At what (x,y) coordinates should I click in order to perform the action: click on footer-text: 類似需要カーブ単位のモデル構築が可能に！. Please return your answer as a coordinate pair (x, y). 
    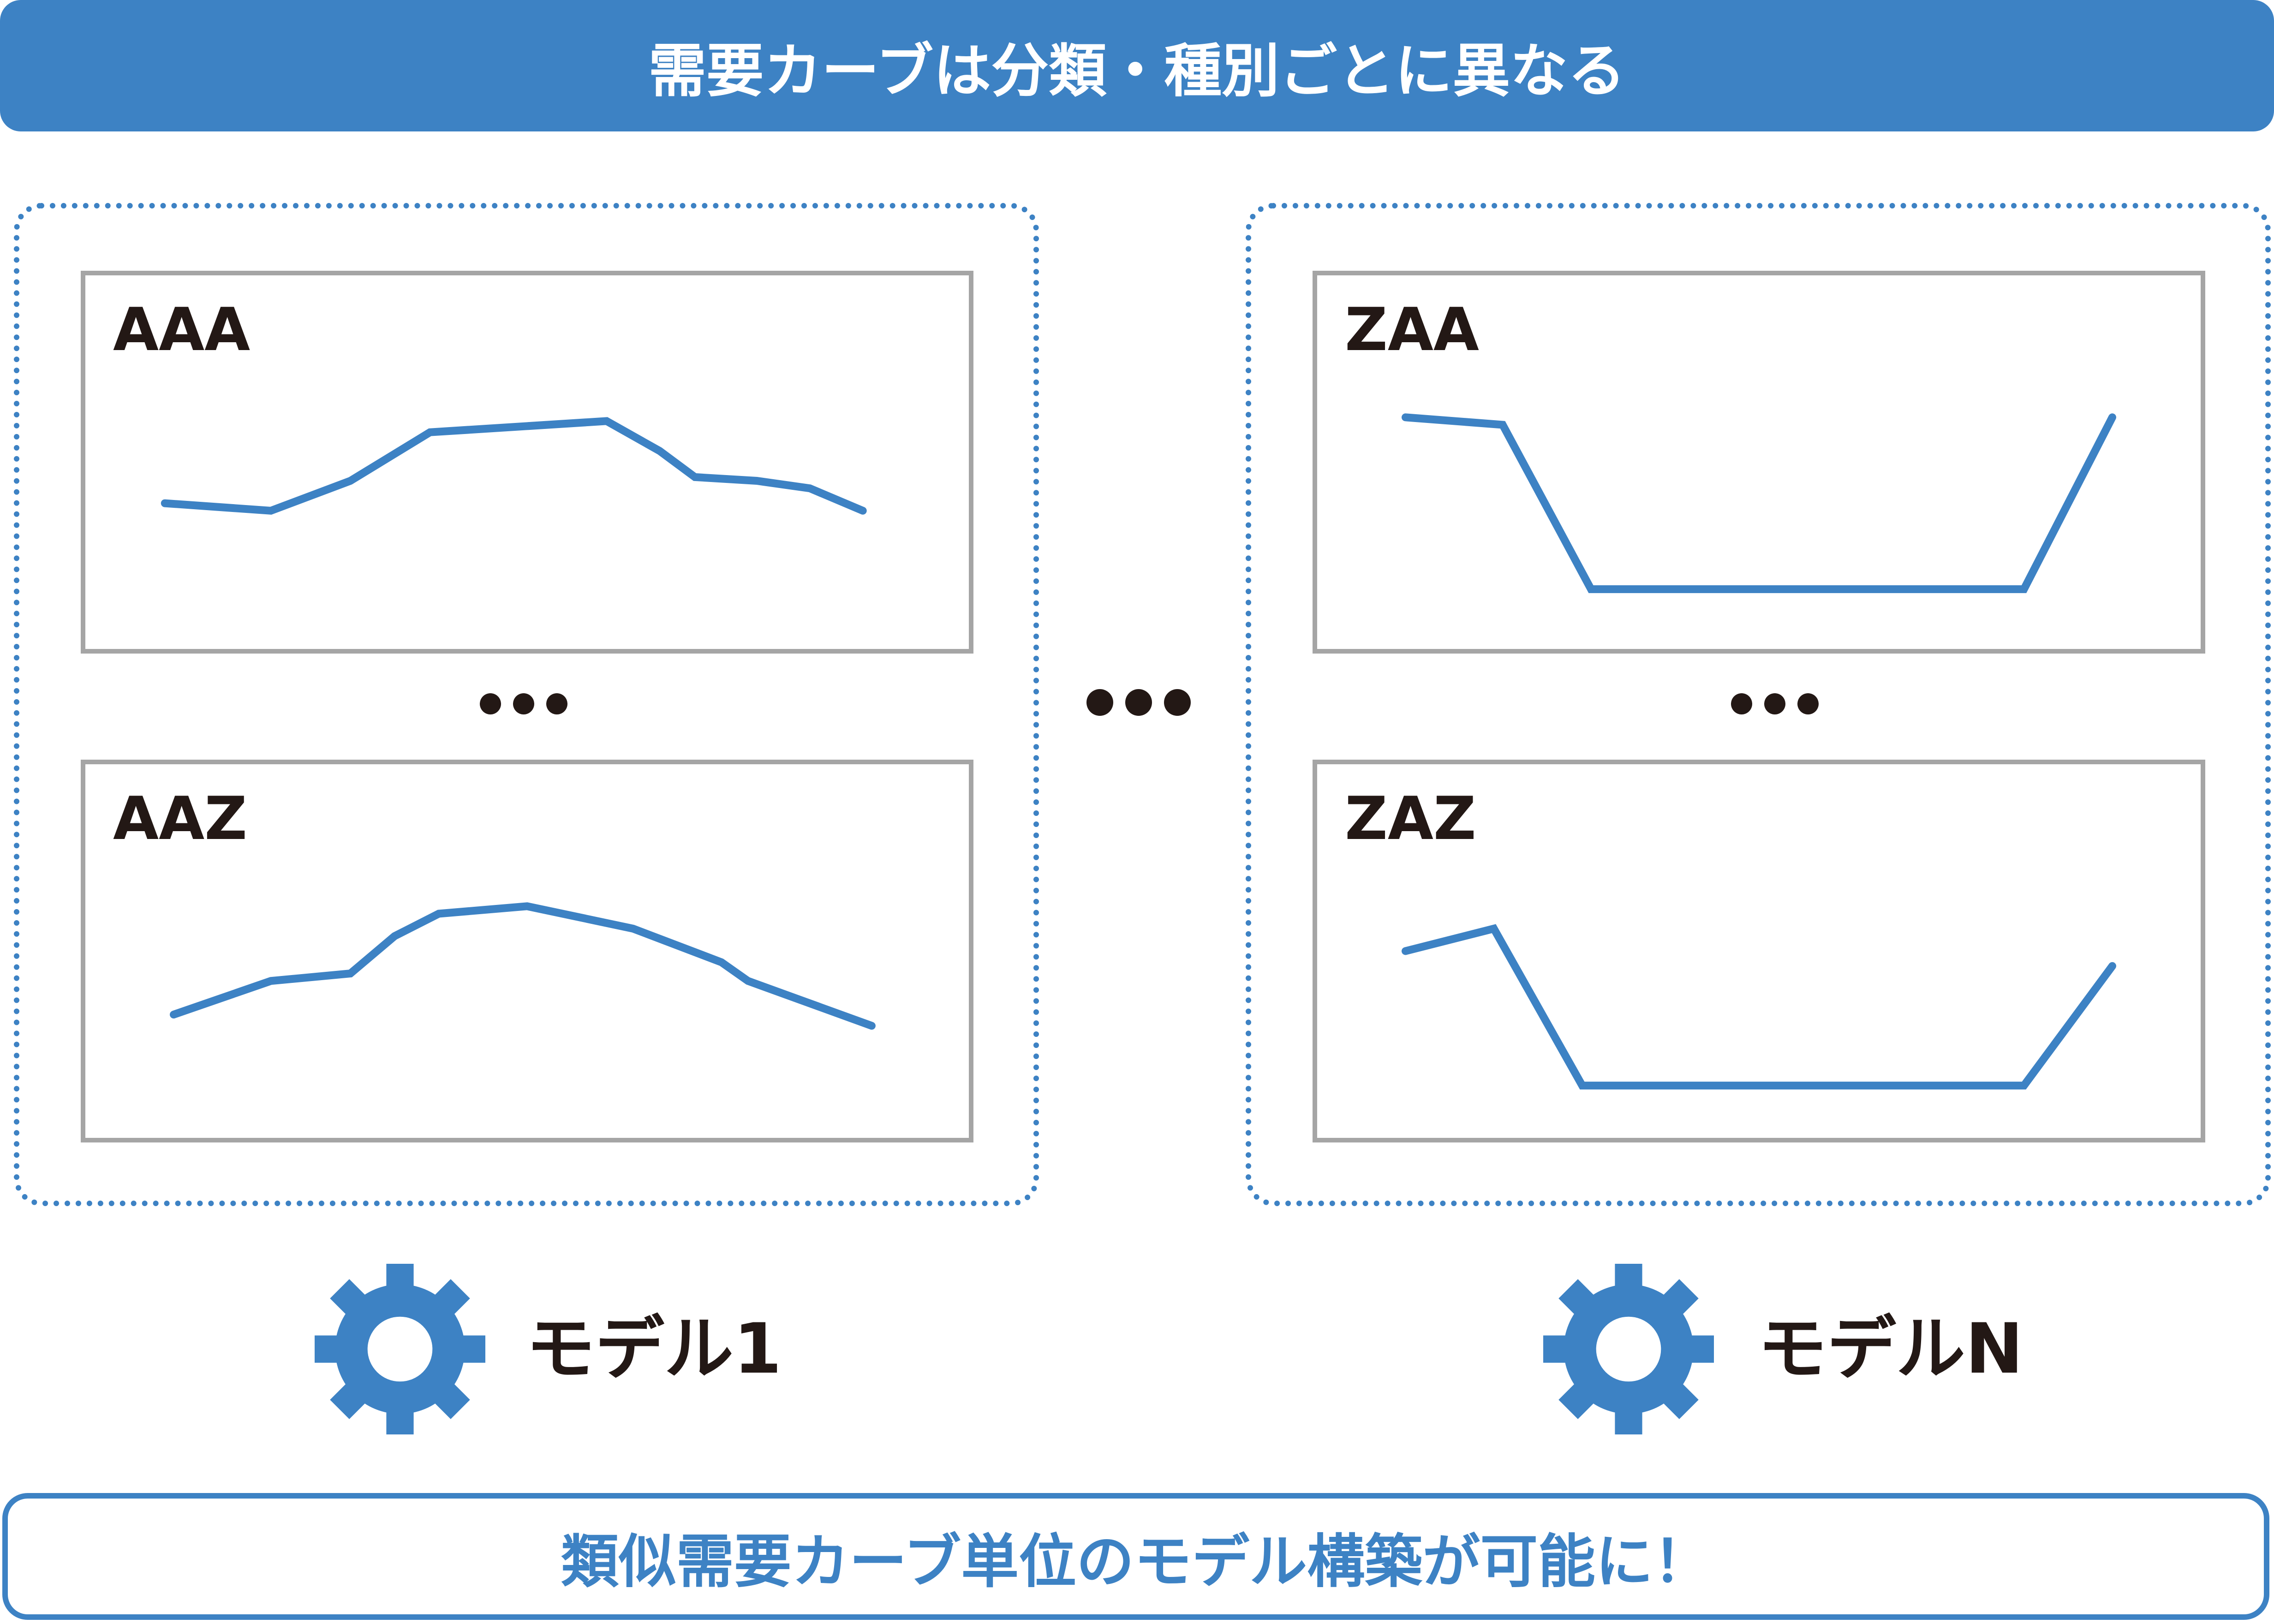
    Looking at the image, I should click on (1136, 1562).